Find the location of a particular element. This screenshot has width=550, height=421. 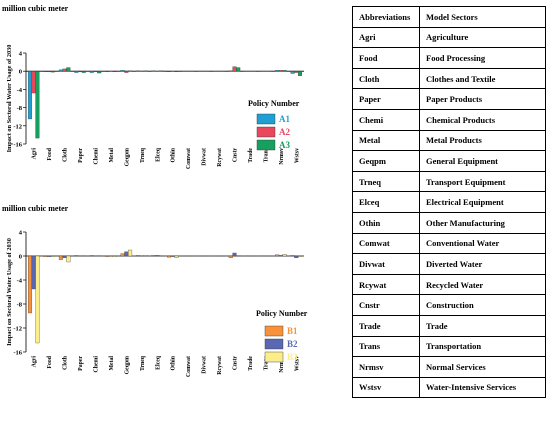

table-cell-abbreviation: Trans is located at coordinates (386, 346).